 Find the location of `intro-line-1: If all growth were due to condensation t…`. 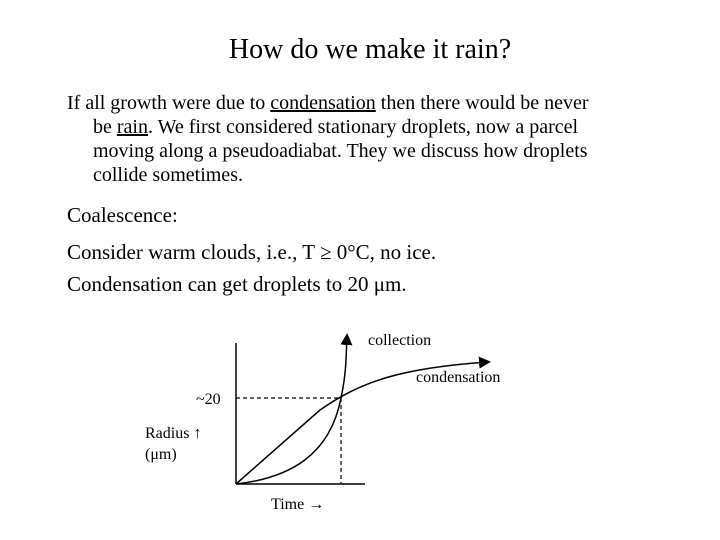

intro-line-1: If all growth were due to condensation t… is located at coordinates (367, 103).